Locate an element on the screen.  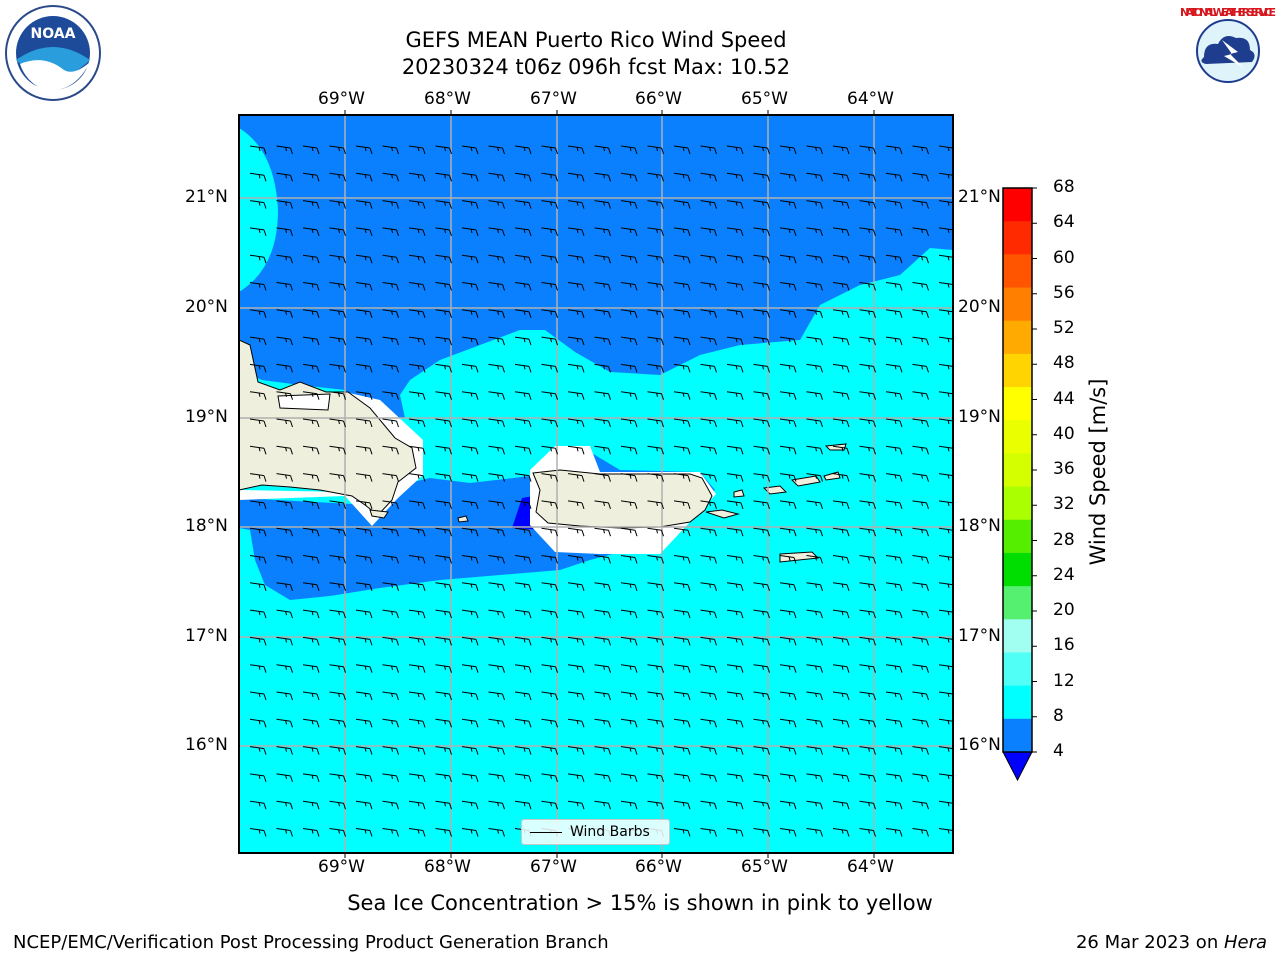
lon-label-top: 65°W is located at coordinates (764, 99).